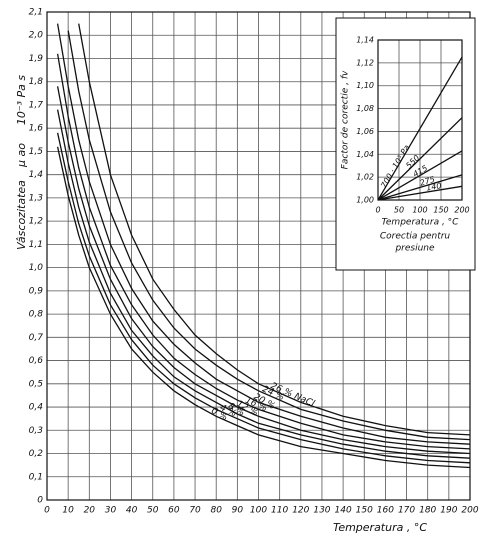 The height and width of the screenshot is (539, 486). I want to click on y-tick-label: 1,7, so click(36, 105).